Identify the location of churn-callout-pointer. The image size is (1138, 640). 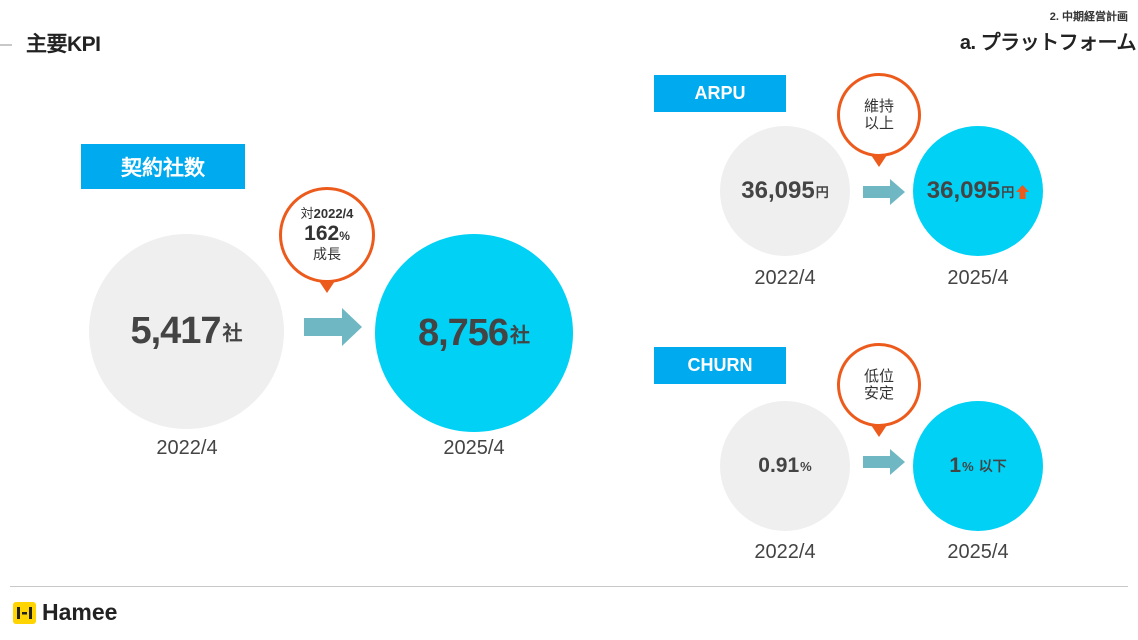
(879, 431).